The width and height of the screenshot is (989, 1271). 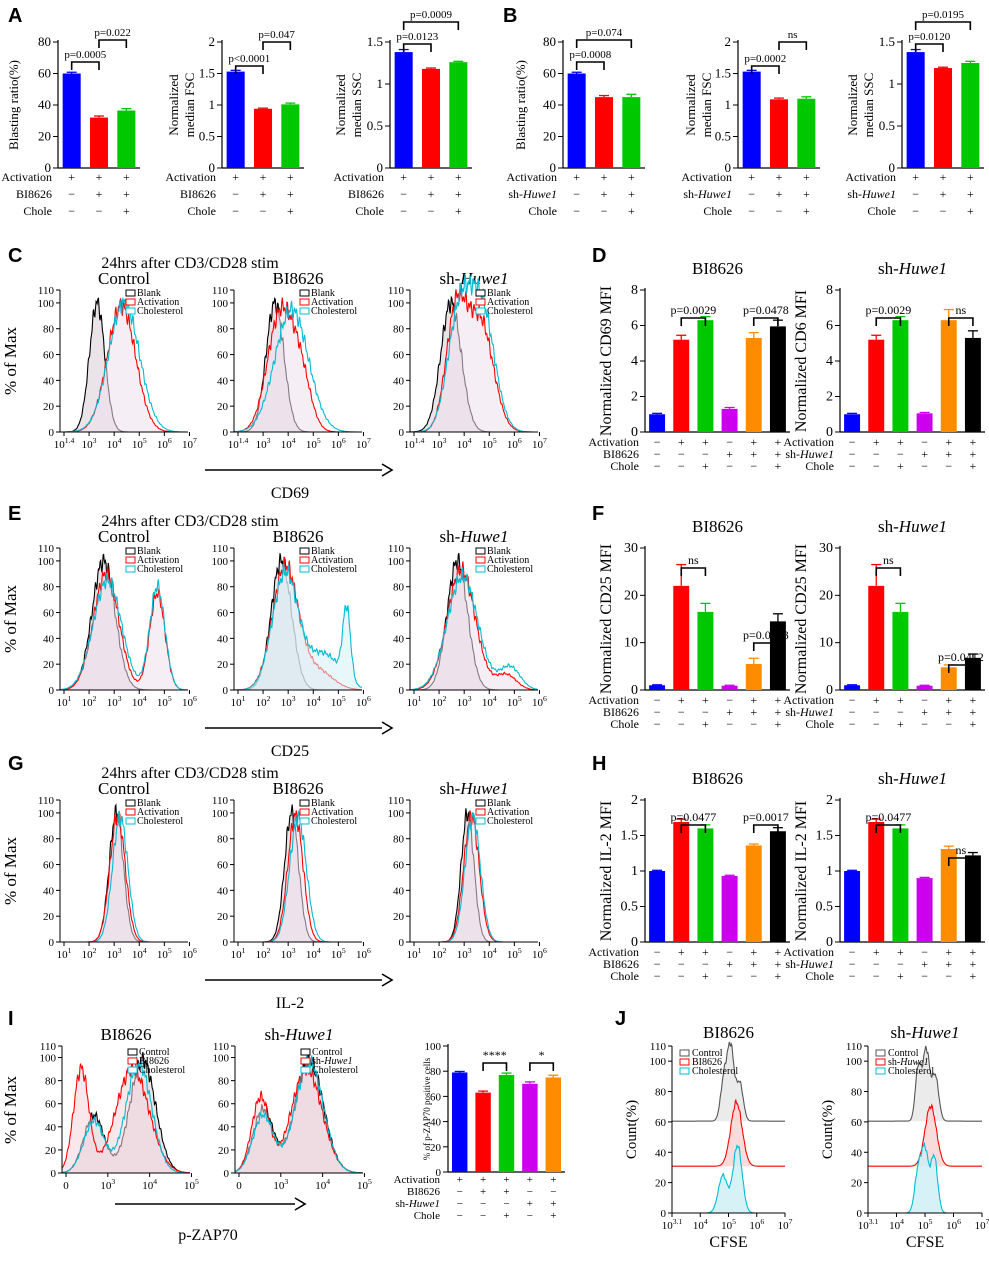 I want to click on legend-entry: Blank, so click(x=149, y=803).